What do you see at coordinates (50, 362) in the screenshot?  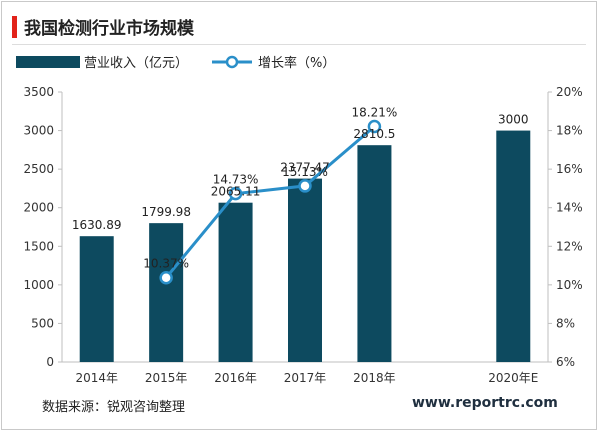 I see `y-left-tick-label: 0` at bounding box center [50, 362].